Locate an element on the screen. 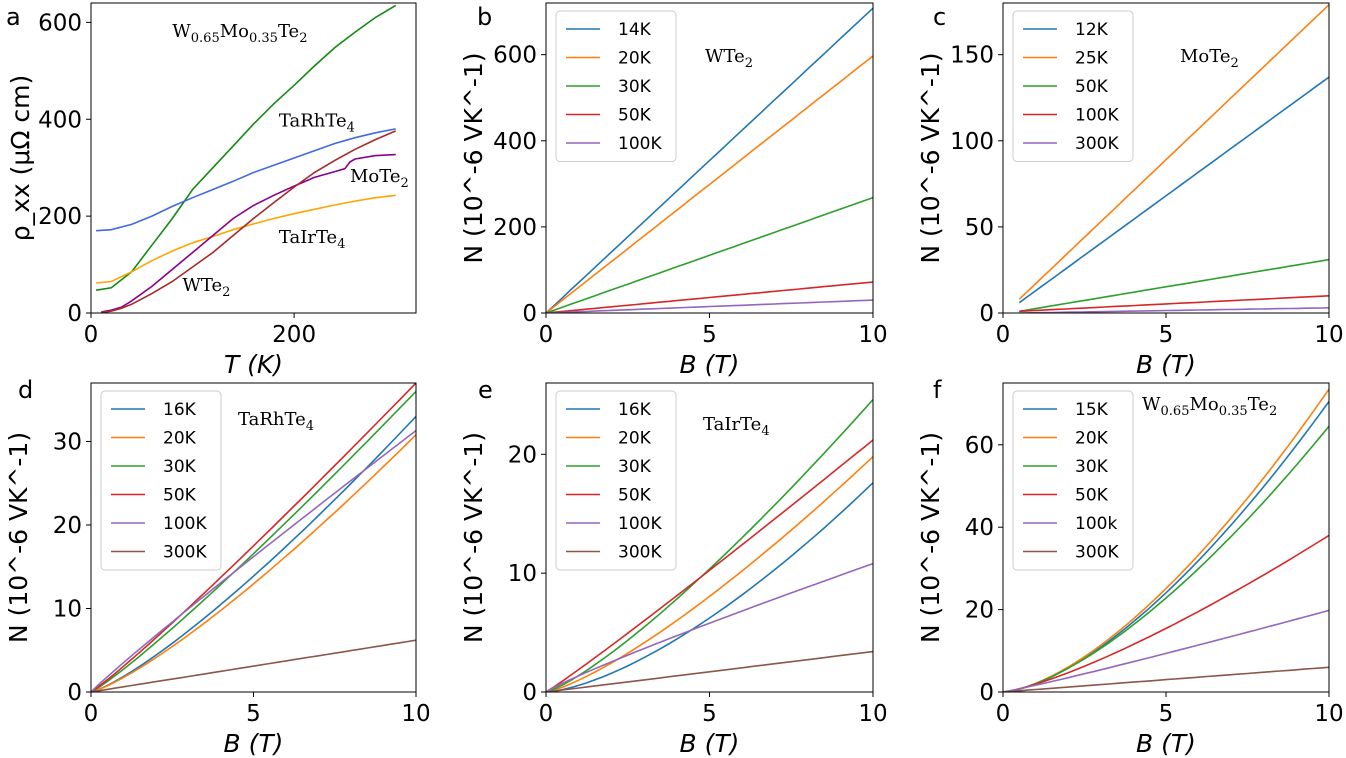  annotation-subscript: 2 is located at coordinates (303, 38).